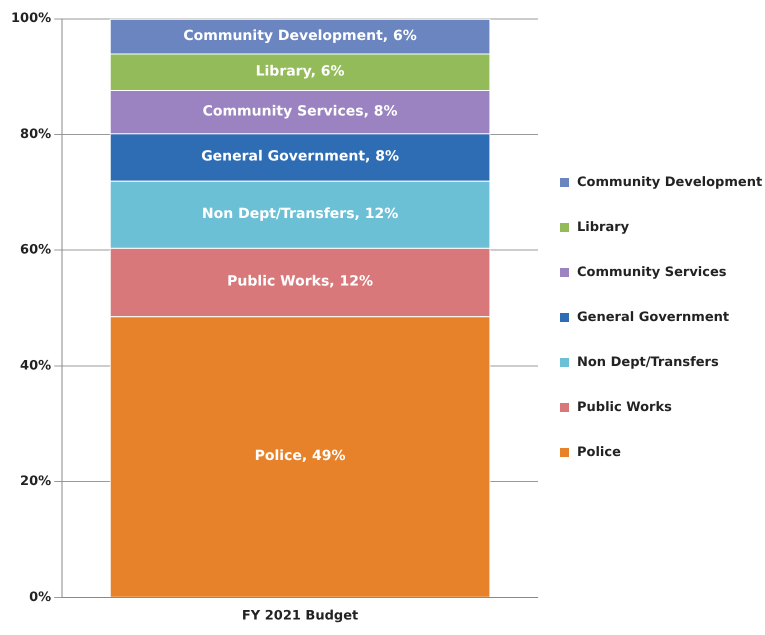 The width and height of the screenshot is (765, 635). Describe the element at coordinates (36, 482) in the screenshot. I see `y-tick-label: 20%` at that location.